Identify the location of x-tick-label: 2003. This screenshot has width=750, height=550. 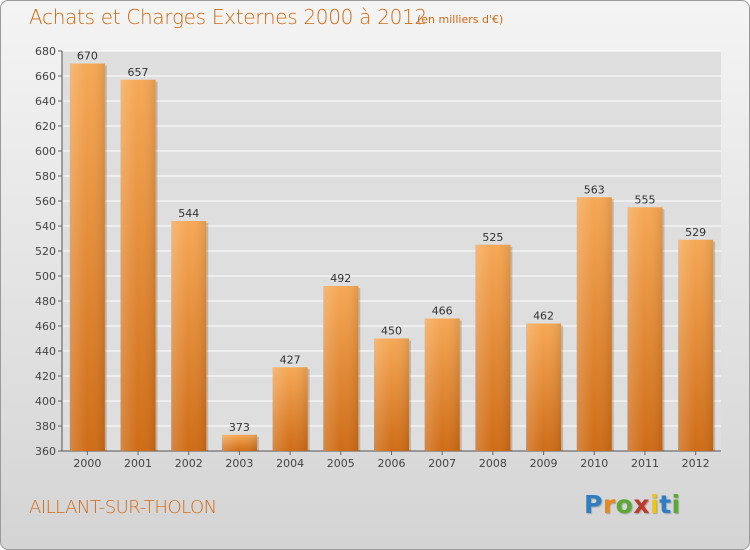
(239, 463).